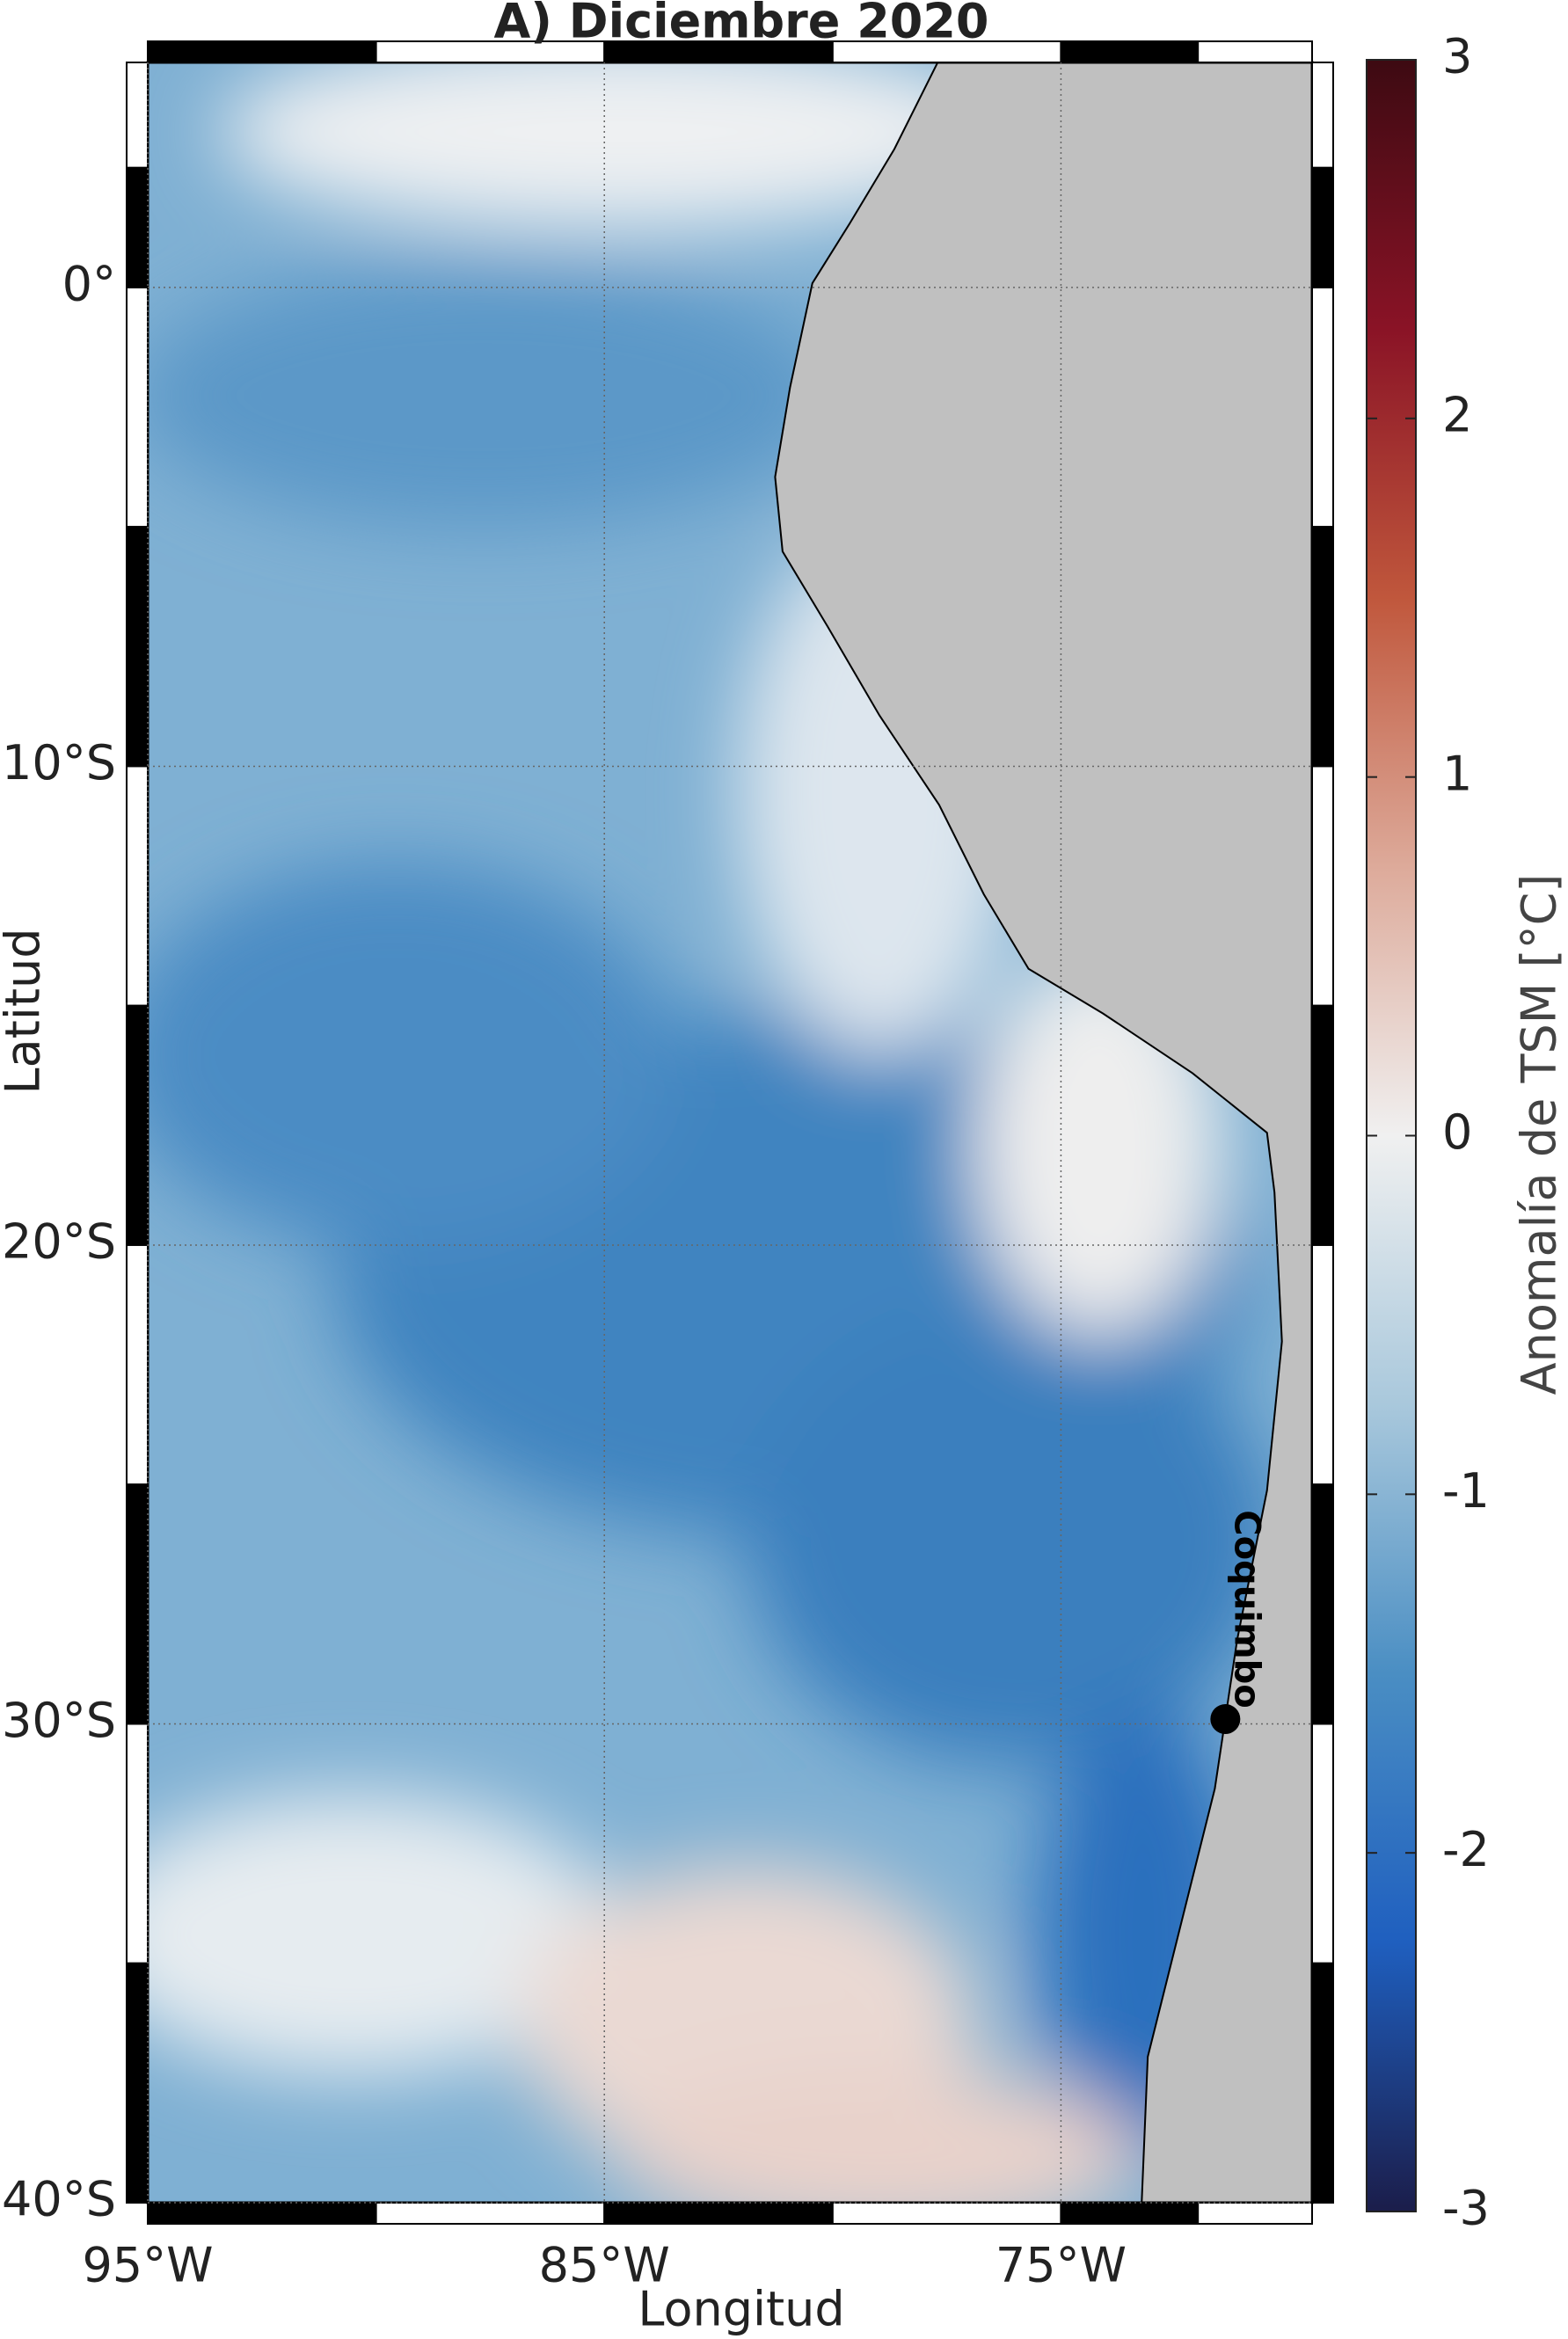 This screenshot has height=2339, width=1568. What do you see at coordinates (59, 763) in the screenshot?
I see `y-tick-label: 10°S` at bounding box center [59, 763].